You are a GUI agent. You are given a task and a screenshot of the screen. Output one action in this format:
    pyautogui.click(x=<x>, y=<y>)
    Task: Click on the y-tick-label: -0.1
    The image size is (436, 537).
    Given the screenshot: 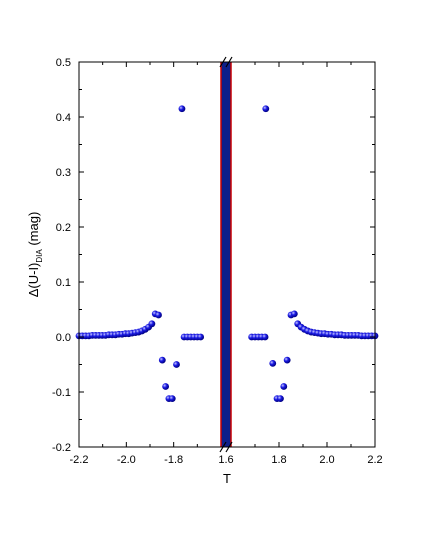 What is the action you would take?
    pyautogui.click(x=61, y=393)
    